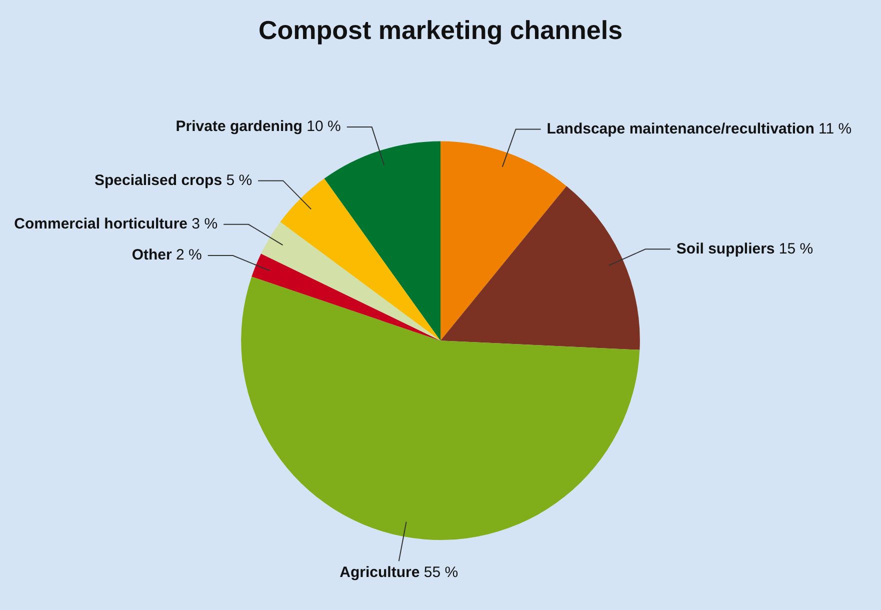  Describe the element at coordinates (727, 249) in the screenshot. I see `slice-label: Soil suppliers` at that location.